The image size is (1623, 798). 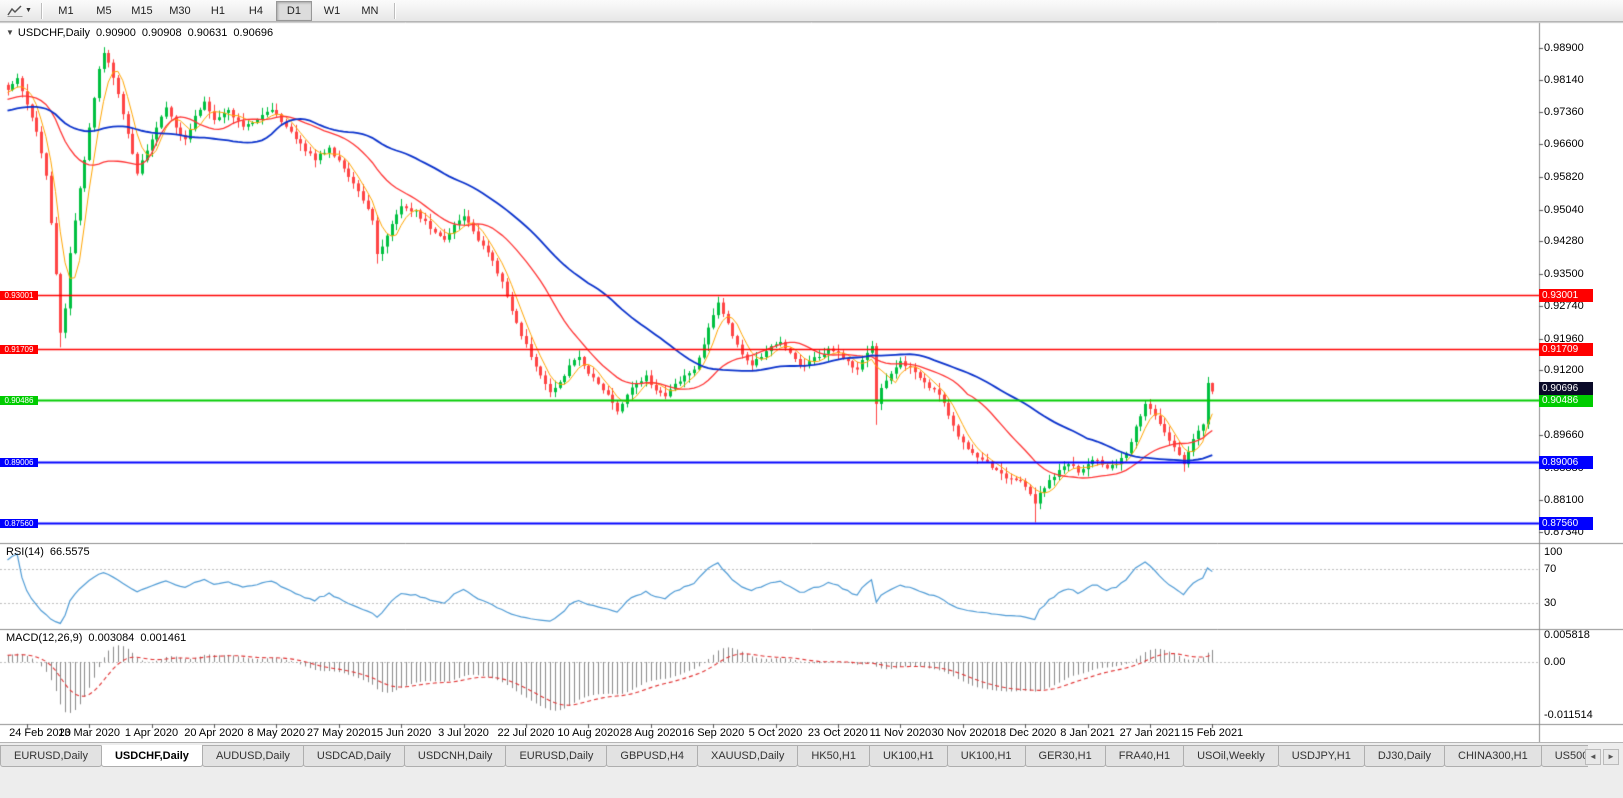 I want to click on x-axis-label: 22 Jul 2020, so click(x=526, y=733).